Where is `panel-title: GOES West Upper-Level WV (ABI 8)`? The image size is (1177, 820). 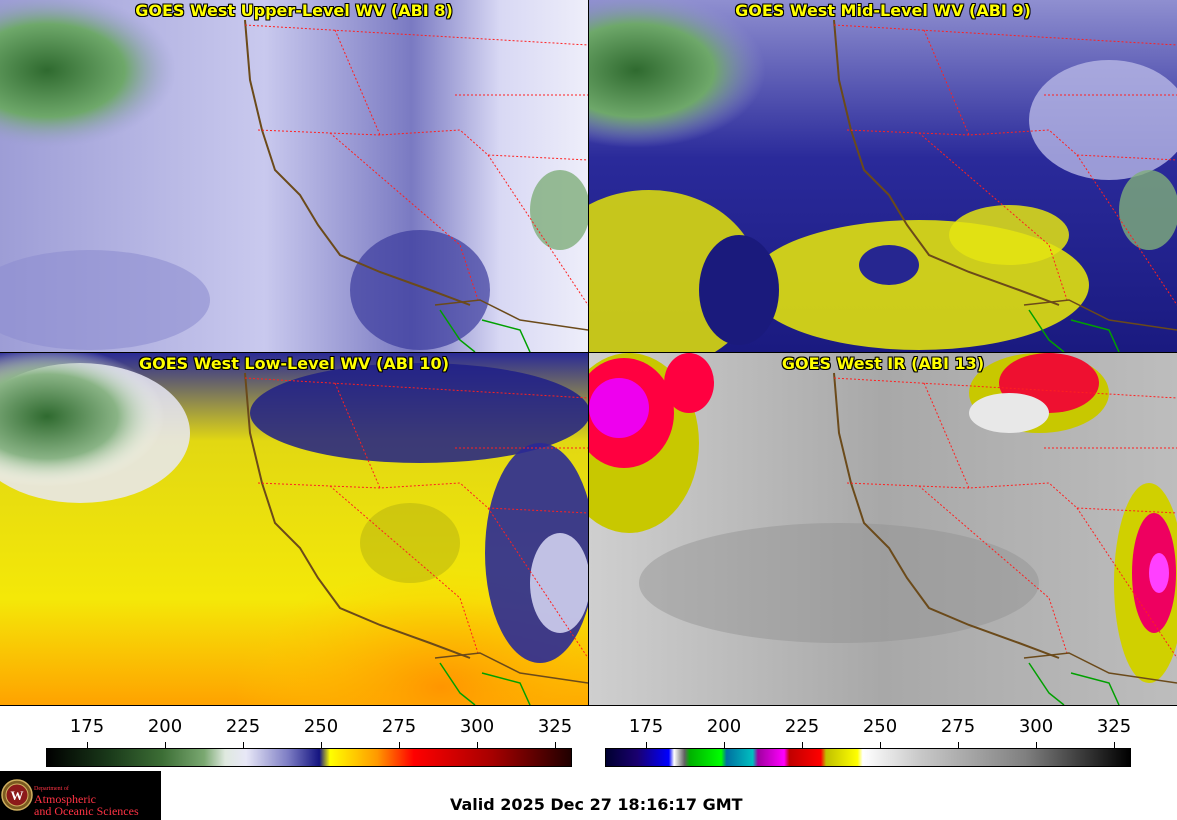
panel-title: GOES West Upper-Level WV (ABI 8) is located at coordinates (294, 10).